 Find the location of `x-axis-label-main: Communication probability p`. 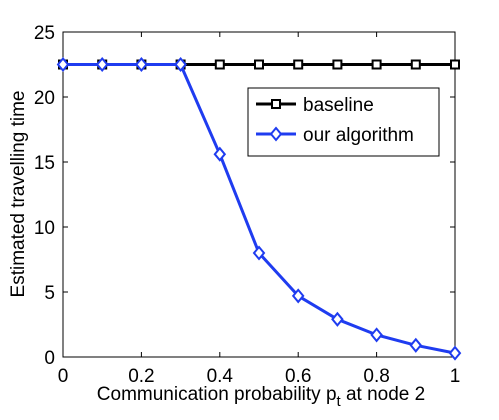

x-axis-label-main: Communication probability p is located at coordinates (217, 394).